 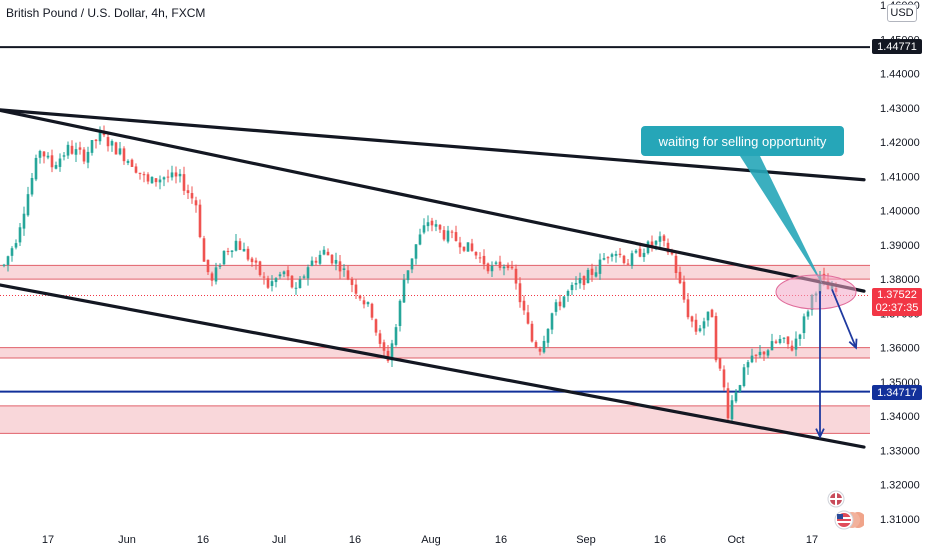 What do you see at coordinates (900, 246) in the screenshot?
I see `y-axis-tick-label: 1.39000` at bounding box center [900, 246].